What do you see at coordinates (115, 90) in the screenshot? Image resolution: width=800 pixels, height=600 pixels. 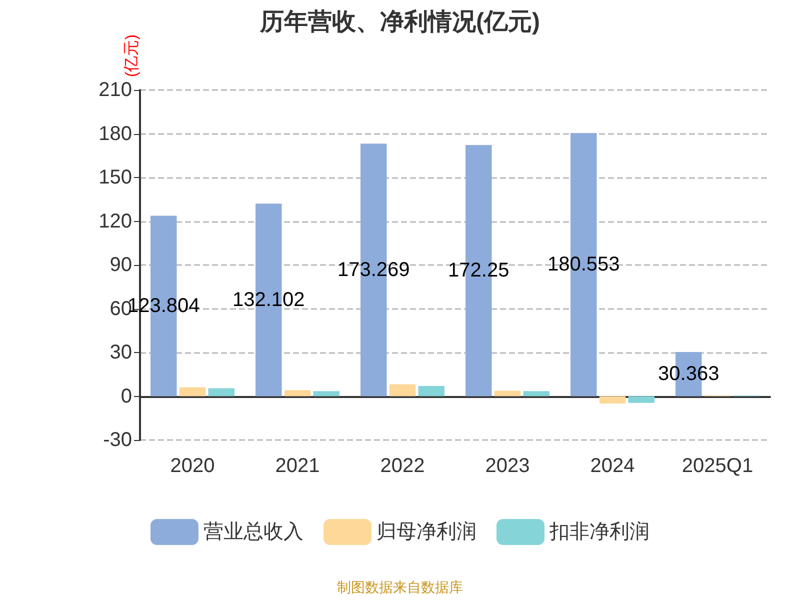 I see `y-tick-label: 210` at bounding box center [115, 90].